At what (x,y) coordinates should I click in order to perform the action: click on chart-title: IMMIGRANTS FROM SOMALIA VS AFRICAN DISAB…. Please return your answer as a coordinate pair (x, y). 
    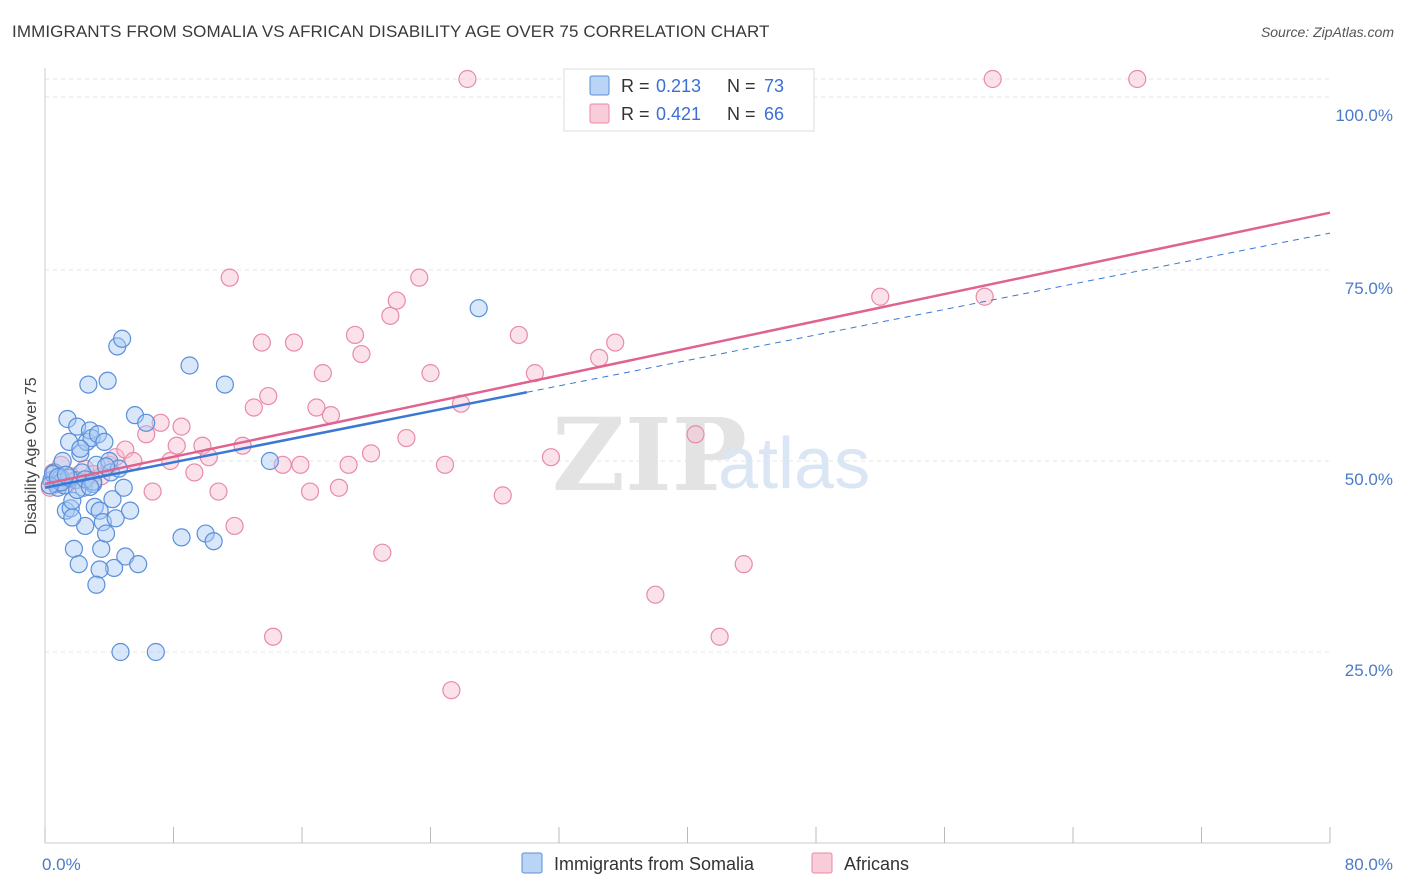
    Looking at the image, I should click on (391, 31).